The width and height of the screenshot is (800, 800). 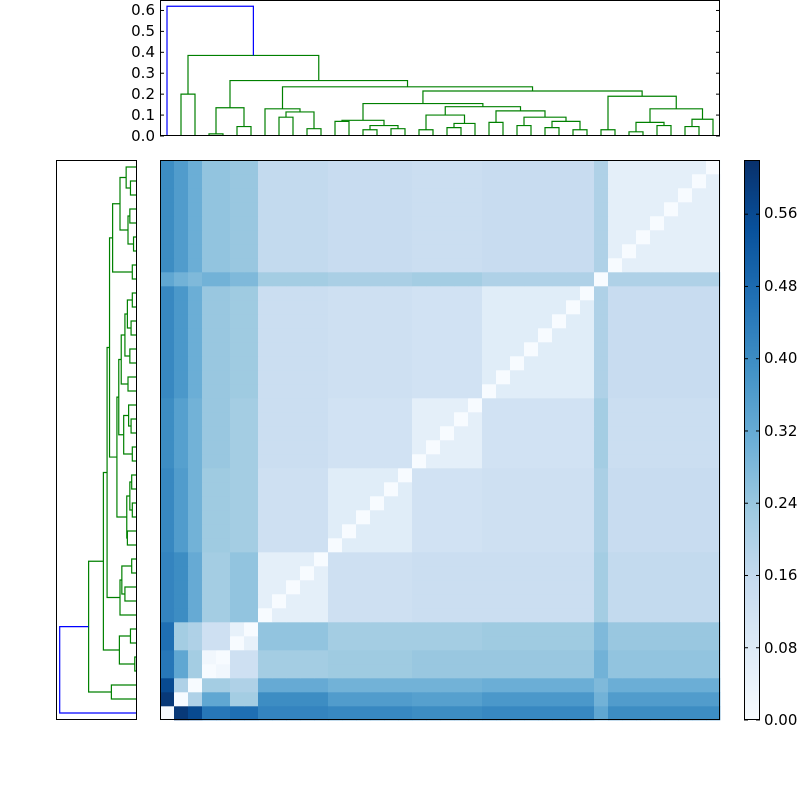 What do you see at coordinates (780, 213) in the screenshot?
I see `colorbar-tick-label: 0.56` at bounding box center [780, 213].